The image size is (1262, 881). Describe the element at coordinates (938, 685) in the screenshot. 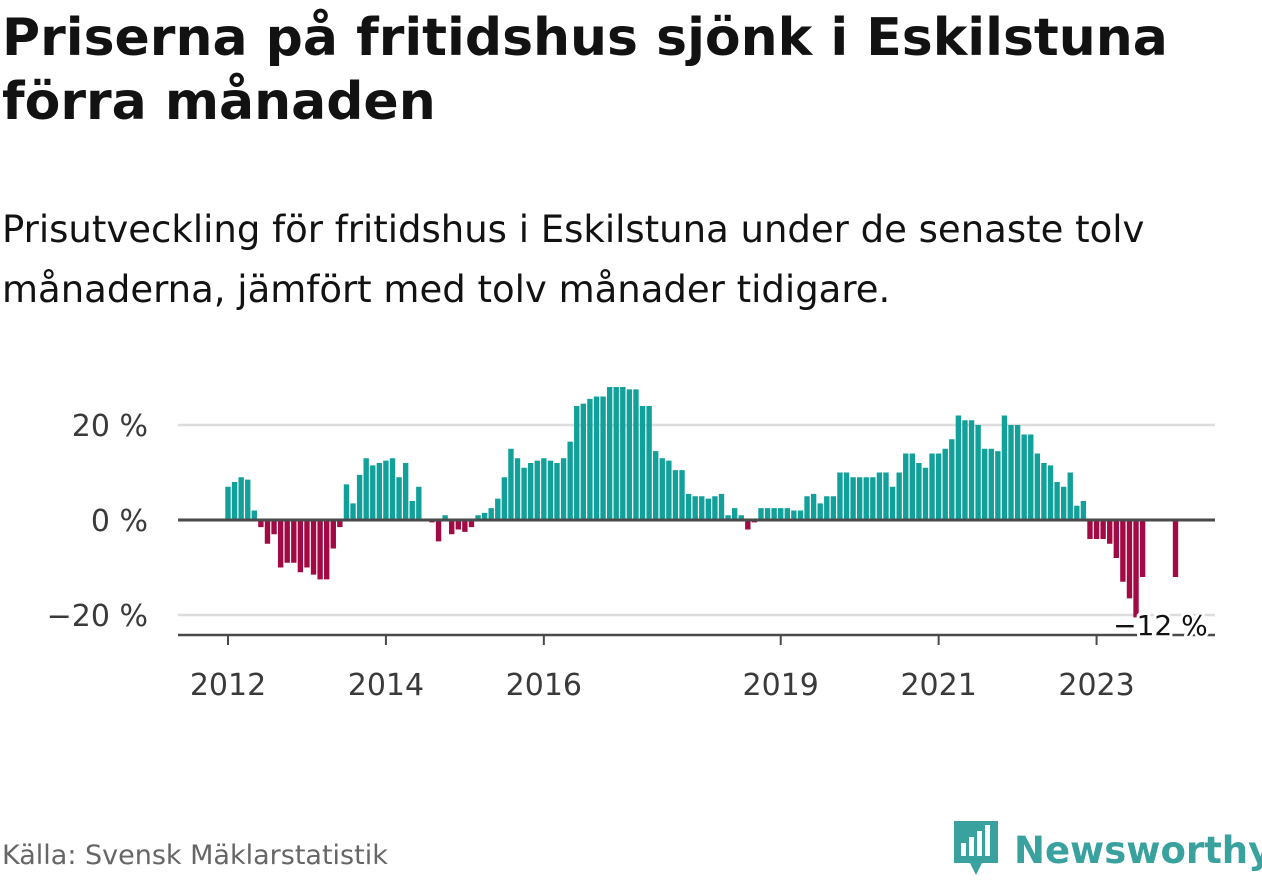

I see `x-tick-label: 2021` at that location.